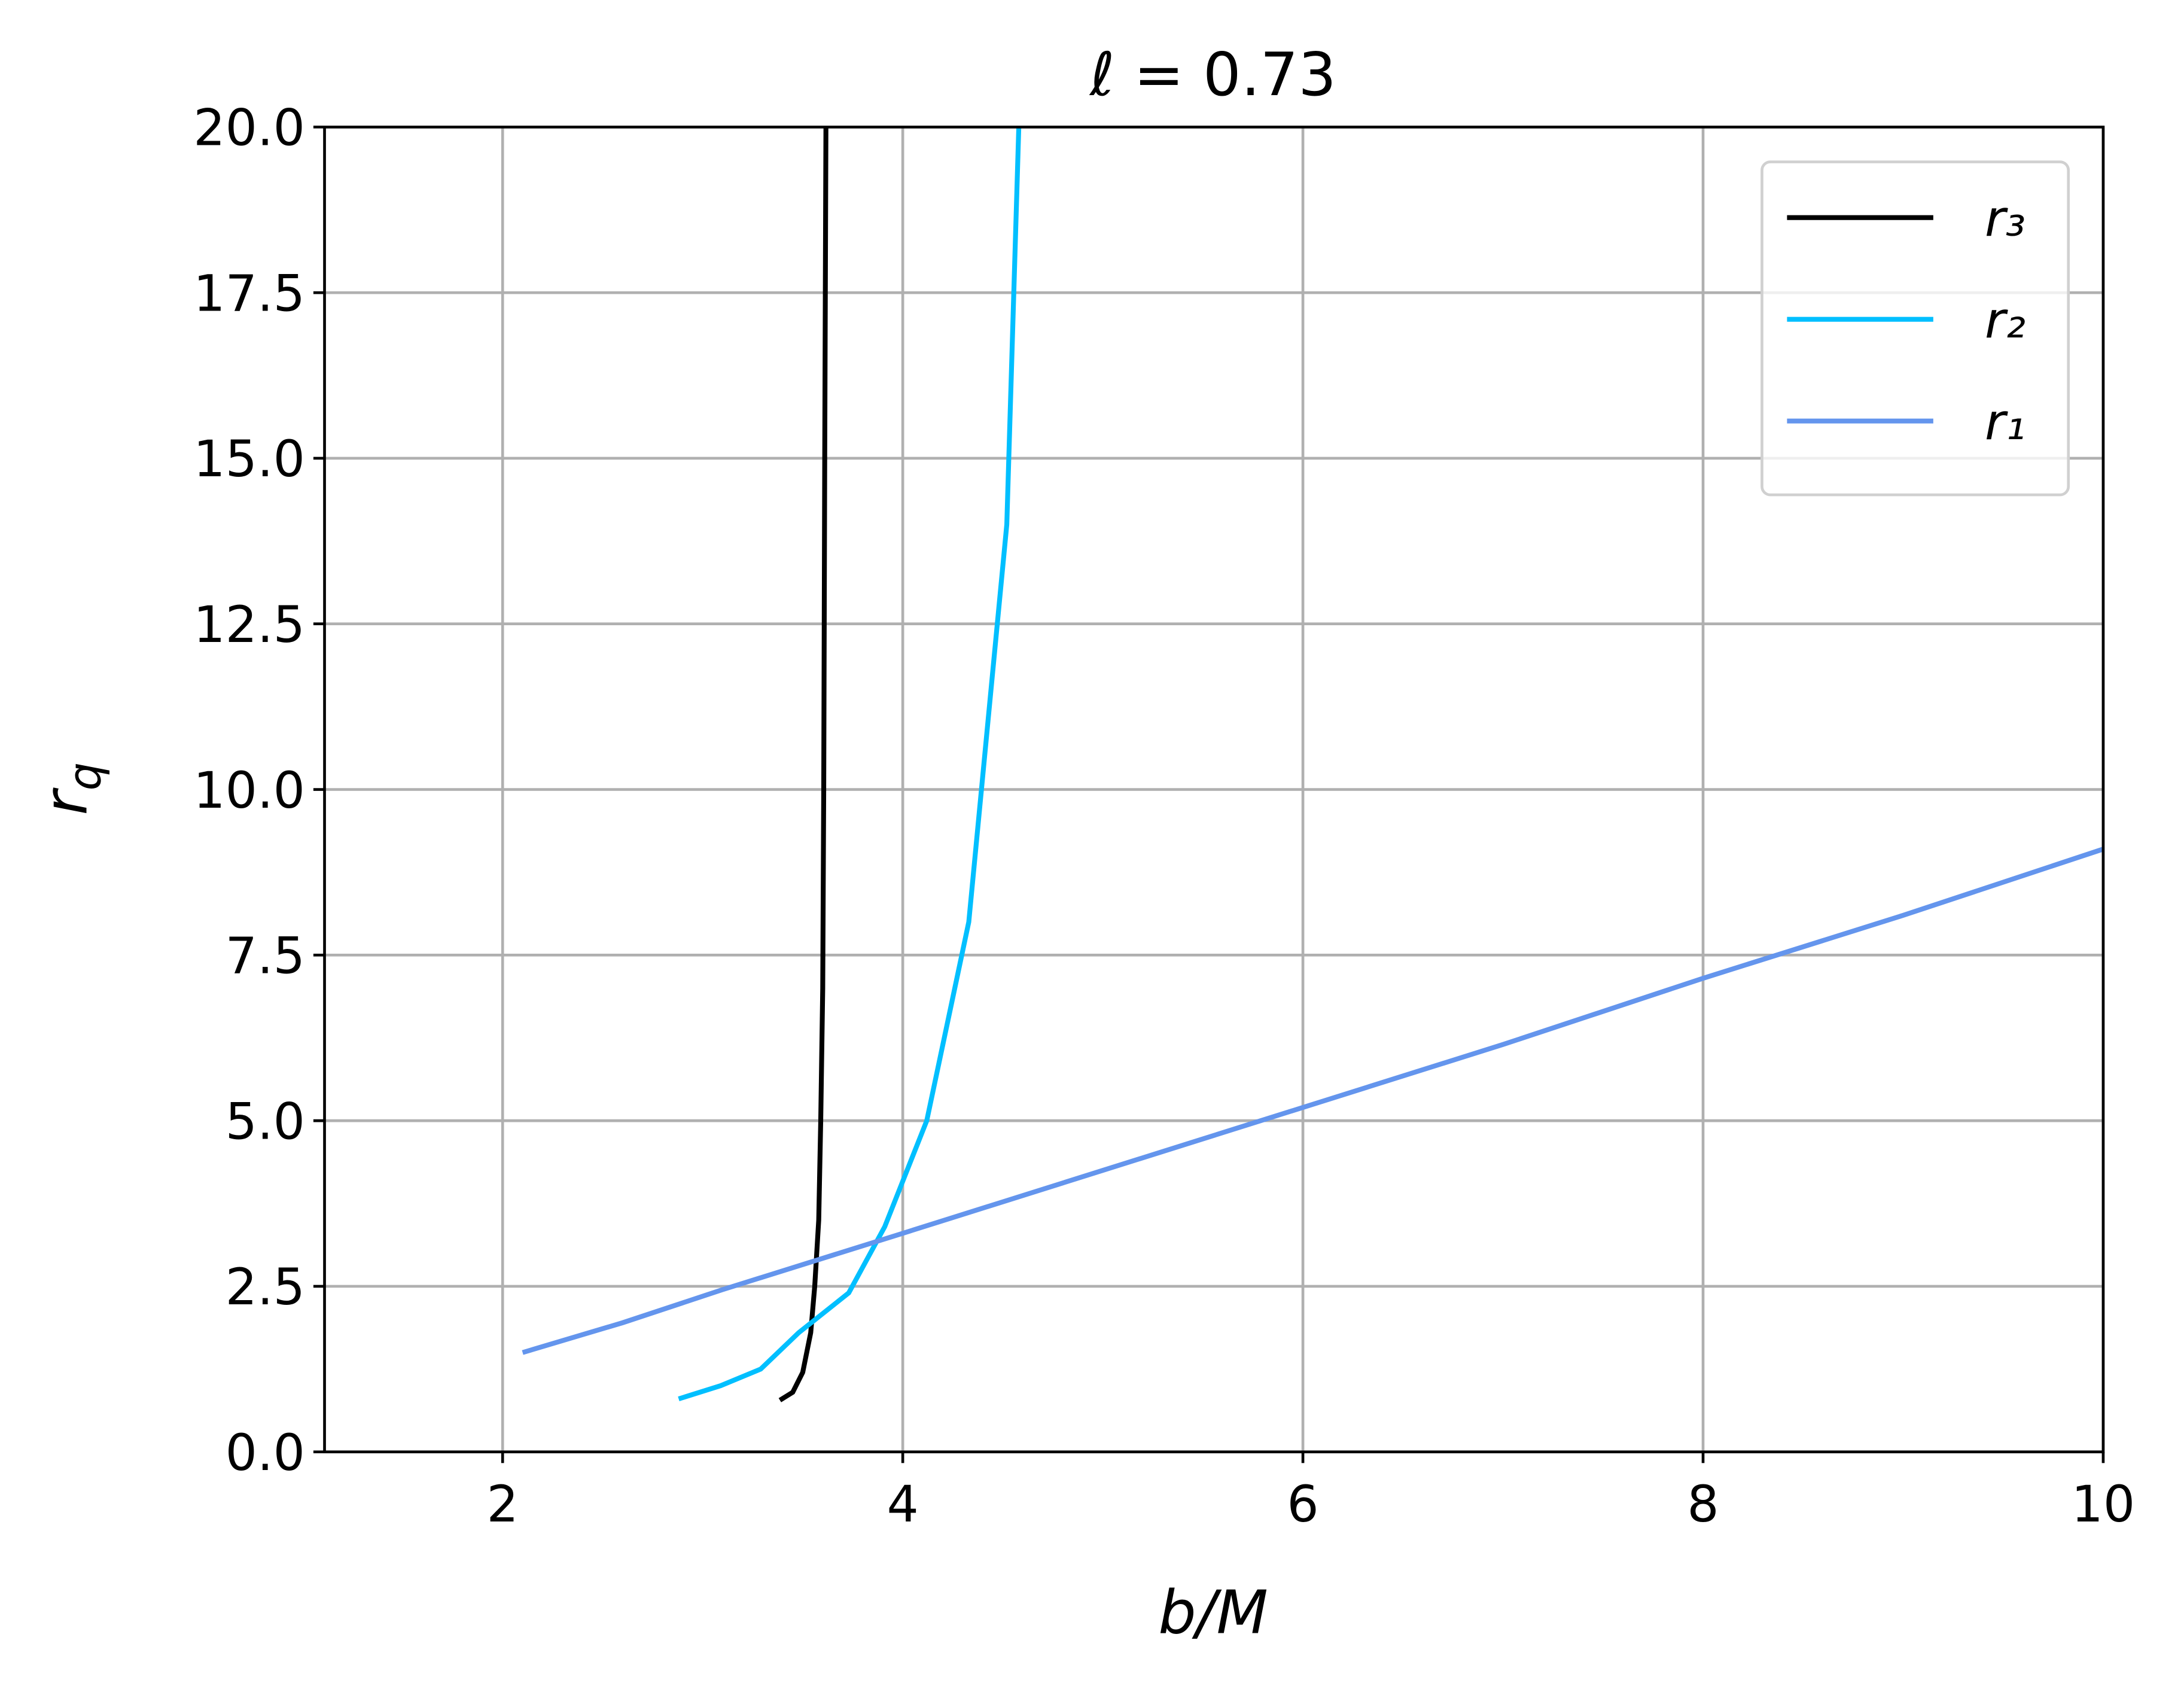 This screenshot has height=1689, width=2184. What do you see at coordinates (2005, 218) in the screenshot?
I see `legend-label: r₃` at bounding box center [2005, 218].